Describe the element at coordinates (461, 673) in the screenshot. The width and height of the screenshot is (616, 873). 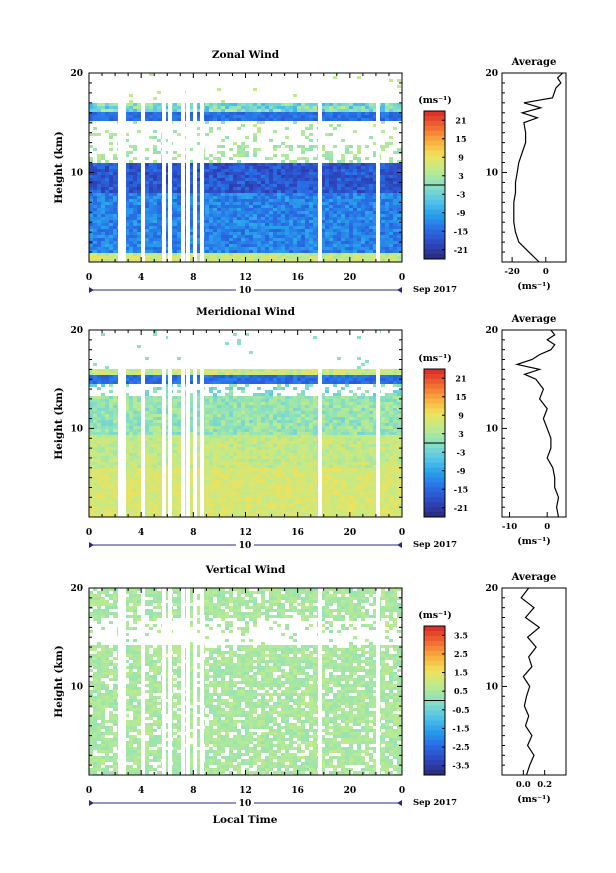
I see `colorbar-tick-label: 1.5` at that location.